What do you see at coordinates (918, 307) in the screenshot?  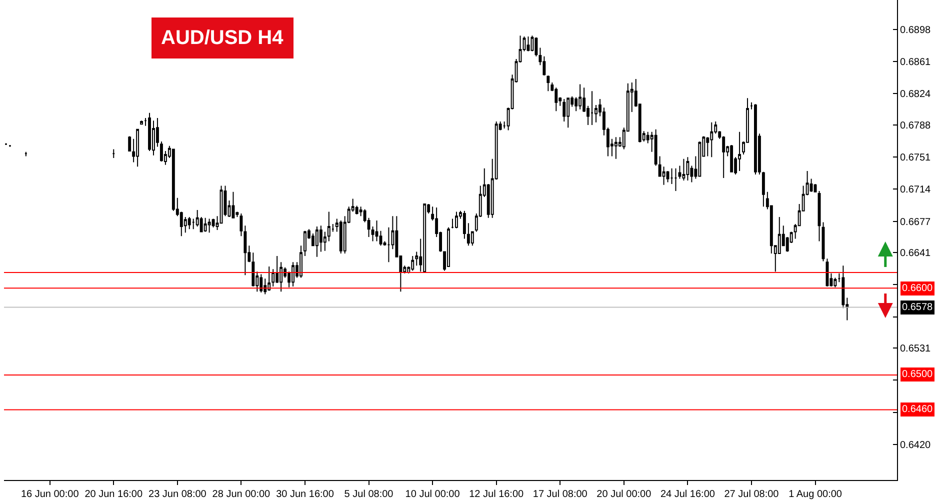 I see `ref-line-label: 0.6578` at bounding box center [918, 307].